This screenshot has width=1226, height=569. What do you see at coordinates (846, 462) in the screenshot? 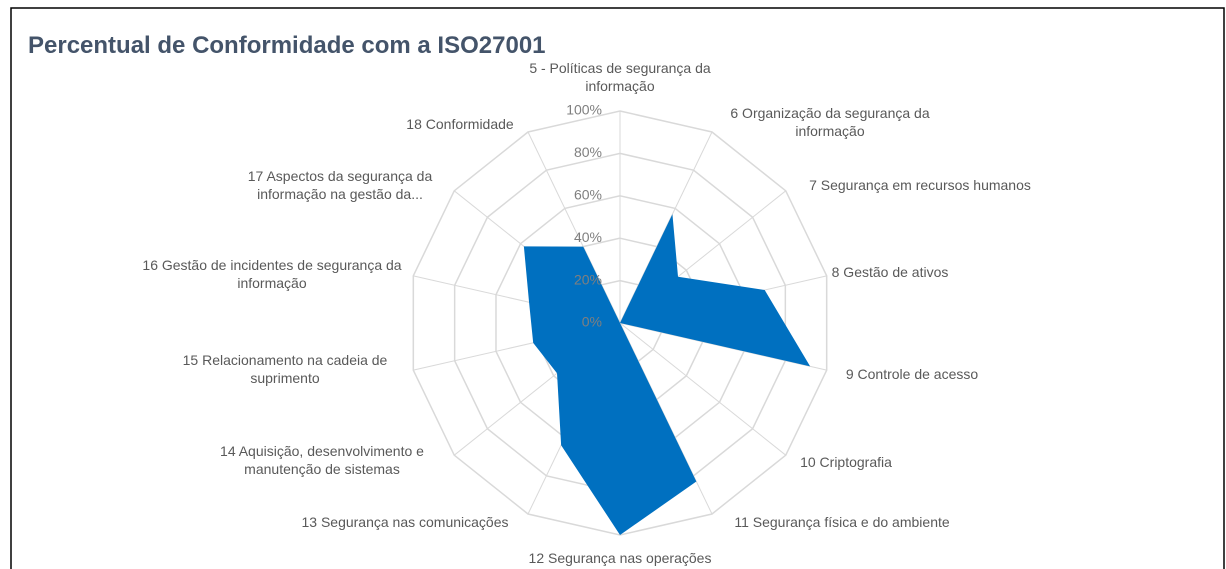
I see `category-label: 10 Criptografia` at bounding box center [846, 462].